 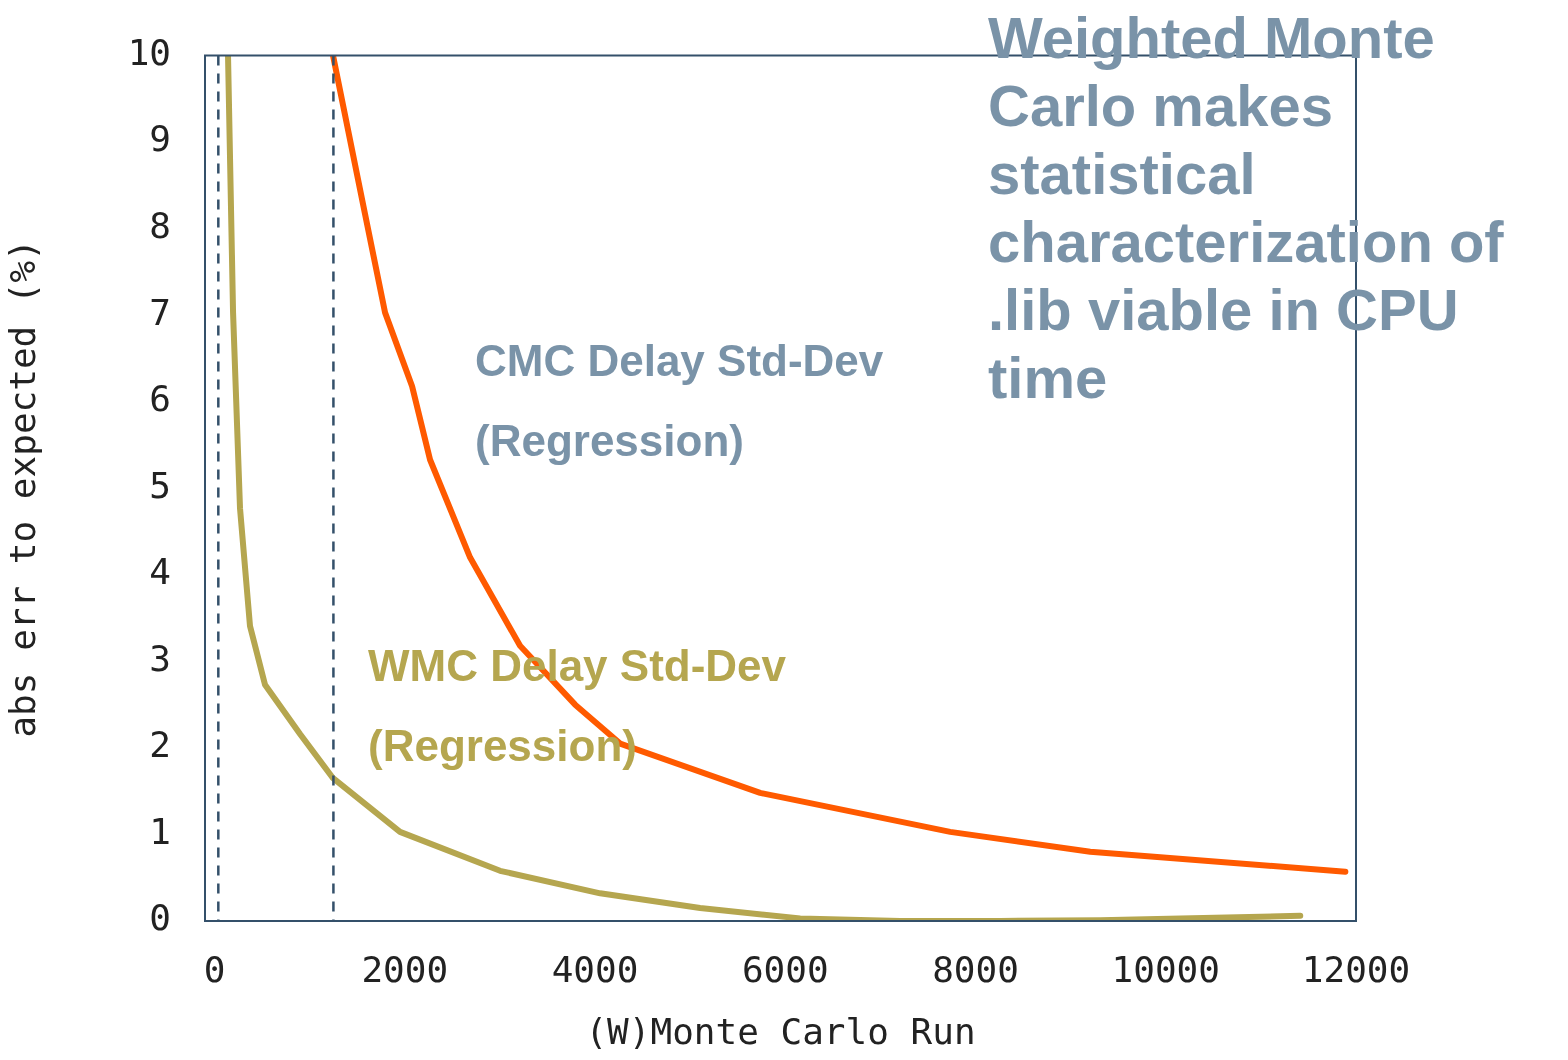 I want to click on x-tick-label: 2000, so click(x=405, y=969).